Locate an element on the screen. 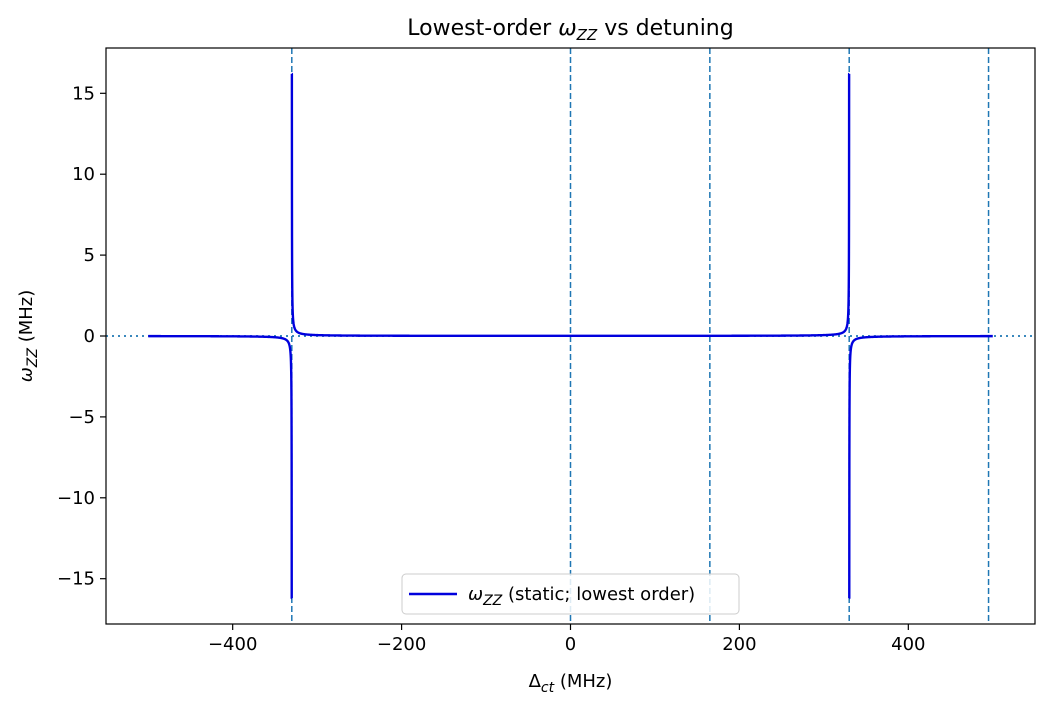  y-axis-label: ωZZ (MHz) is located at coordinates (28, 336).